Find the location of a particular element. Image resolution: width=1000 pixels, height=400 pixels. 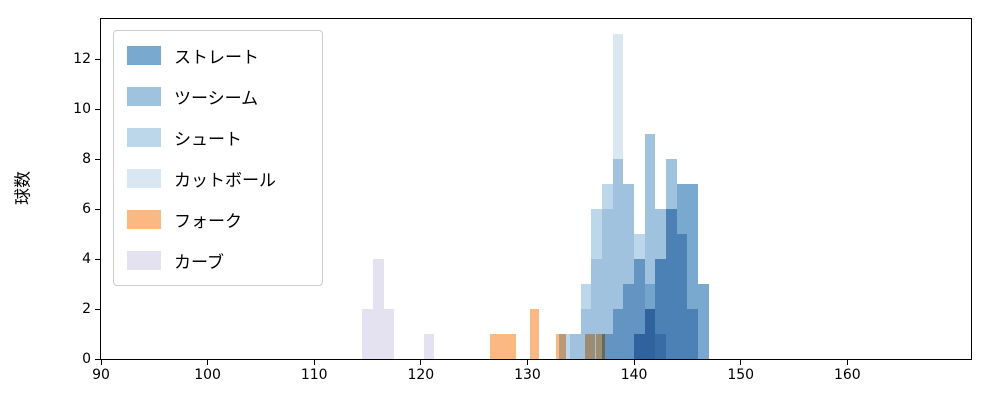

legend-item: カーブ is located at coordinates (201, 260).